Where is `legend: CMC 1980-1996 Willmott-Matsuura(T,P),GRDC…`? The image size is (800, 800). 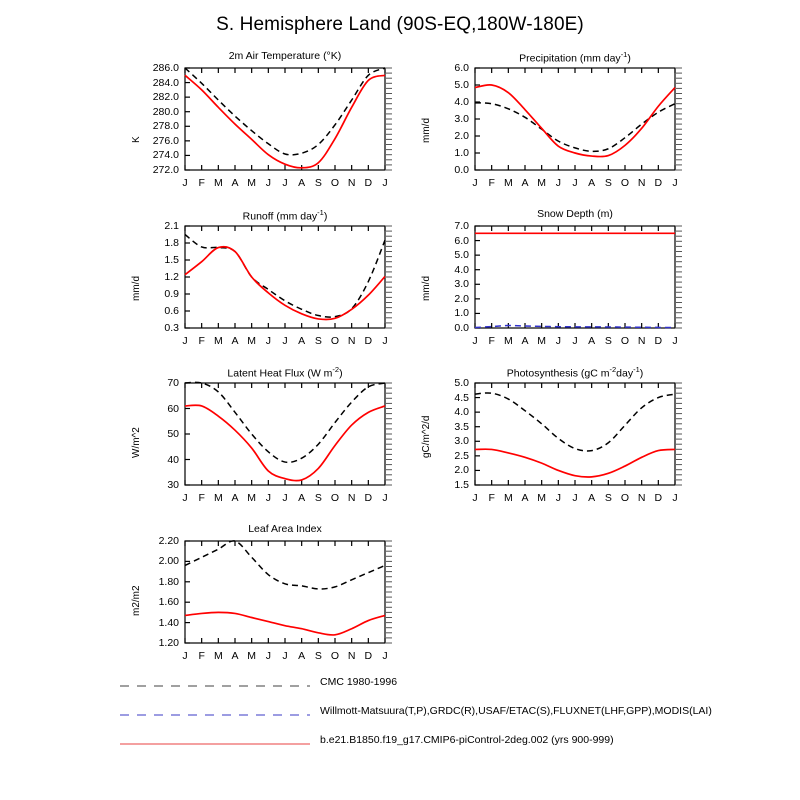 legend: CMC 1980-1996 Willmott-Matsuura(T,P),GRDC… is located at coordinates (400, 719).